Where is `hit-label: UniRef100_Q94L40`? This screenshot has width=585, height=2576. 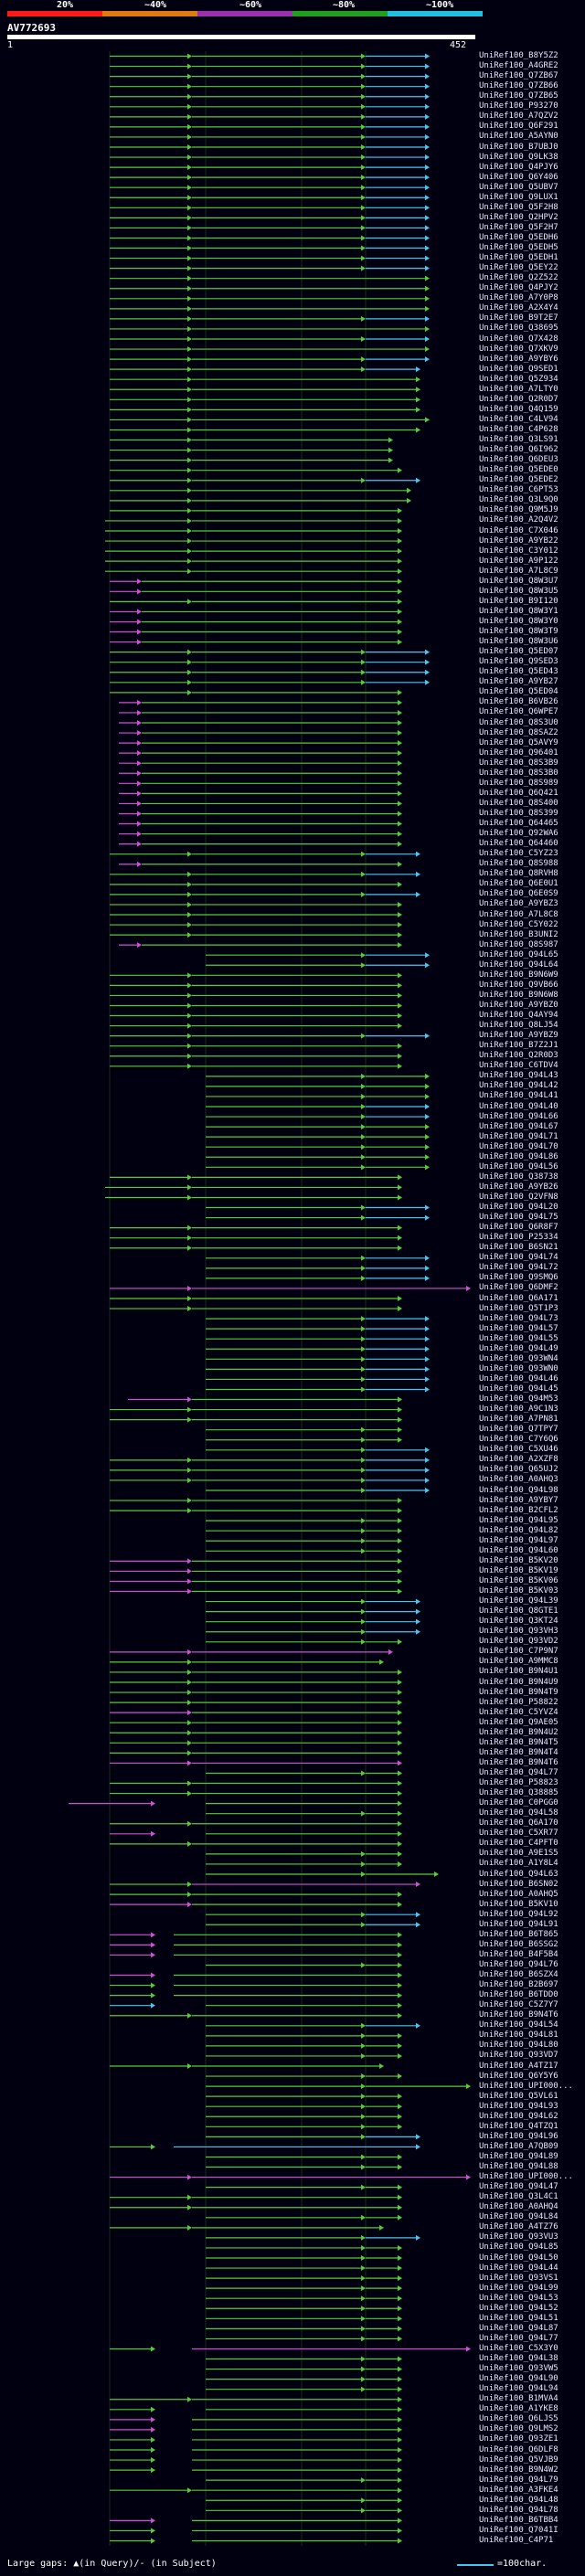
hit-label: UniRef100_Q94L40 is located at coordinates (518, 1106).